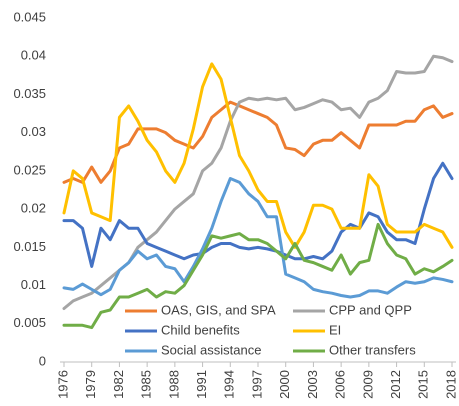 The width and height of the screenshot is (459, 406). What do you see at coordinates (33, 55) in the screenshot?
I see `y-tick-label: 0.04` at bounding box center [33, 55].